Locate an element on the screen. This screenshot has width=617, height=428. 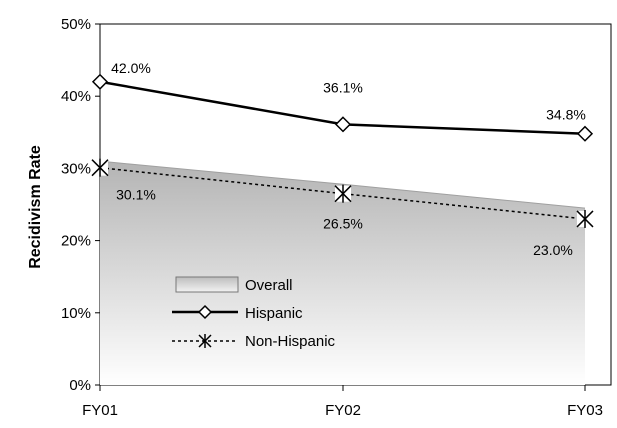
legend-label-overall: Overall is located at coordinates (269, 285).